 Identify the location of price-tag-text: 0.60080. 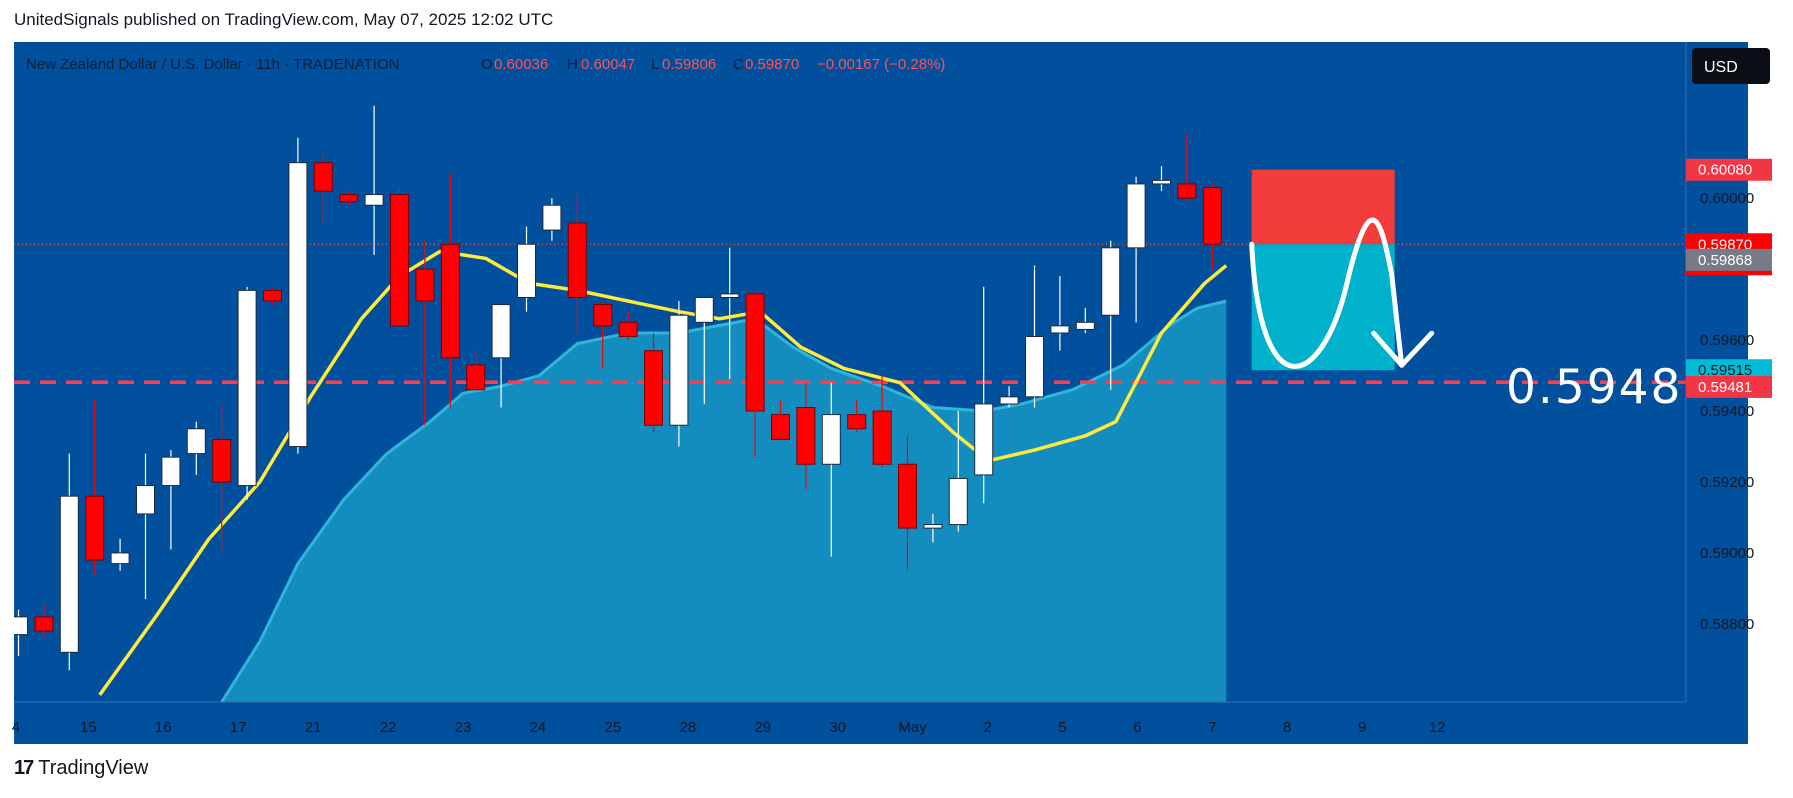
(1725, 170).